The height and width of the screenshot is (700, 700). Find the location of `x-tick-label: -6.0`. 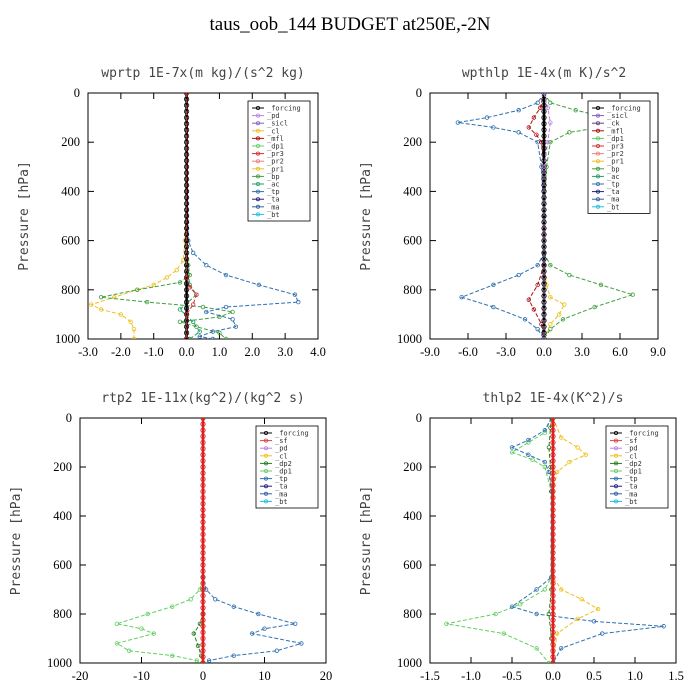

x-tick-label: -6.0 is located at coordinates (468, 352).